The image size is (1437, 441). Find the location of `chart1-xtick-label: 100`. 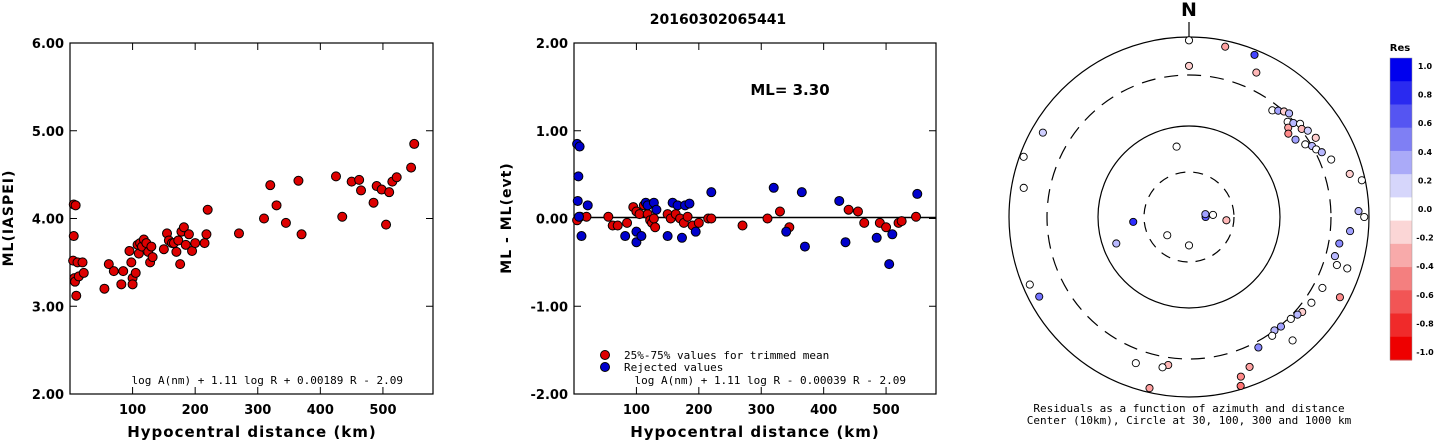

chart1-xtick-label: 100 is located at coordinates (132, 410).